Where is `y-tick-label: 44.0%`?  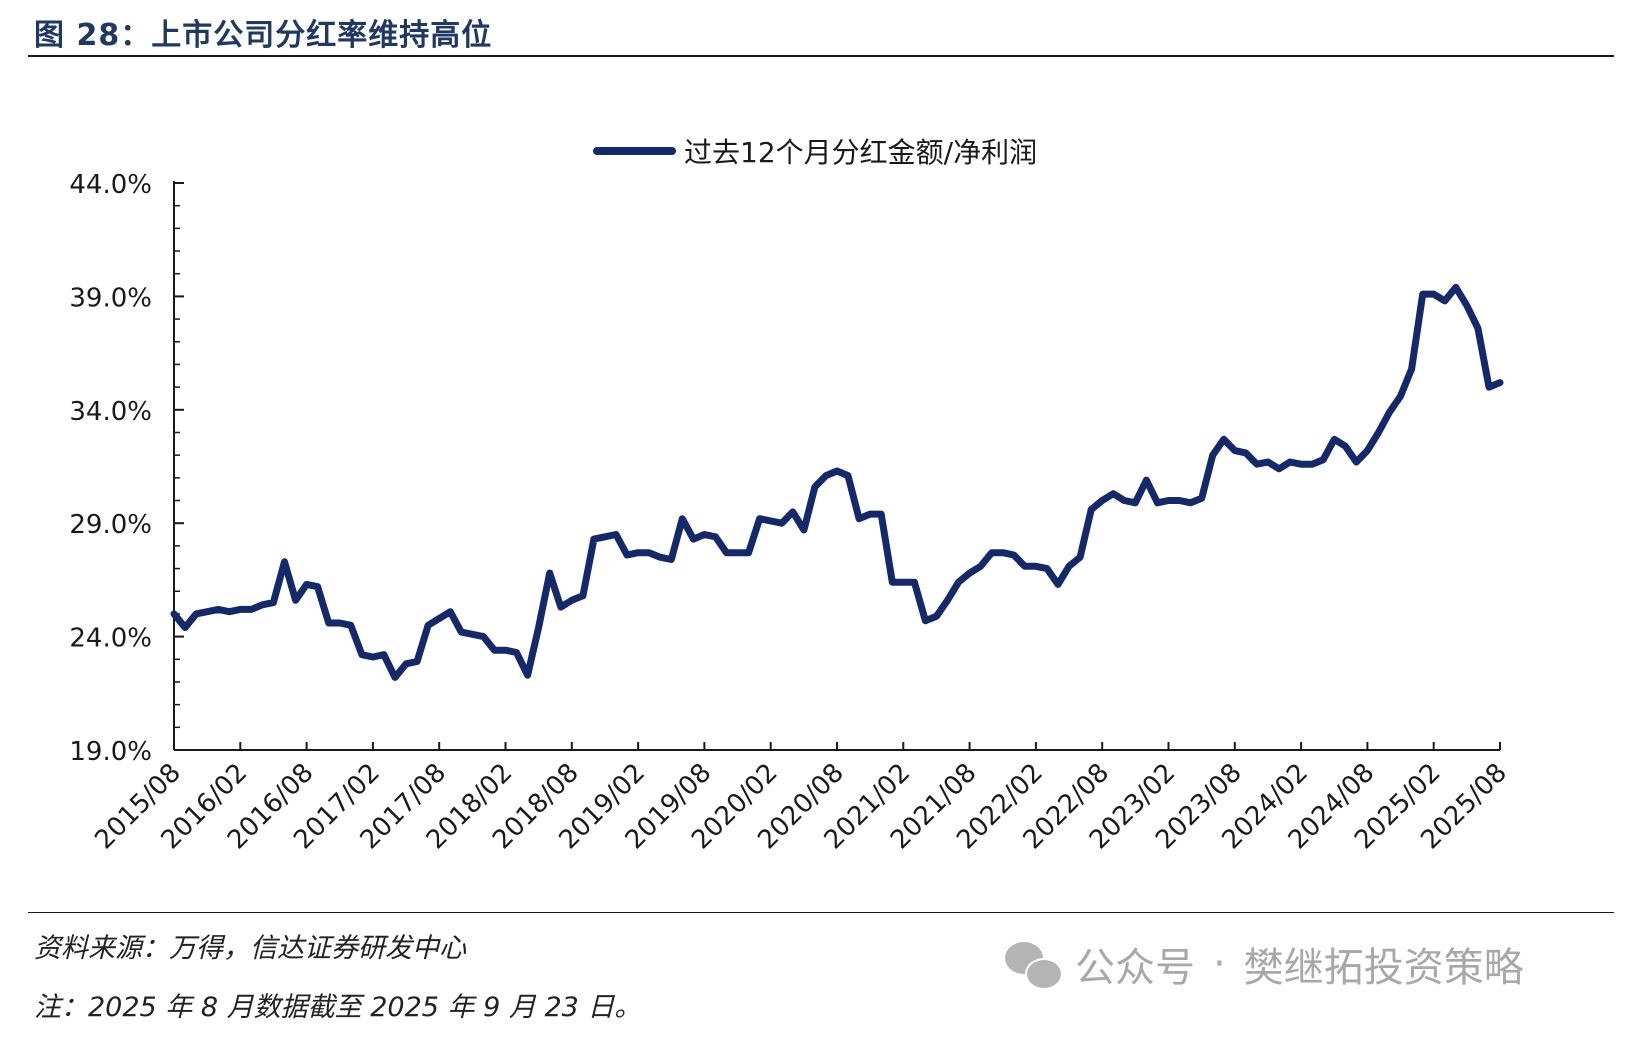 y-tick-label: 44.0% is located at coordinates (110, 185).